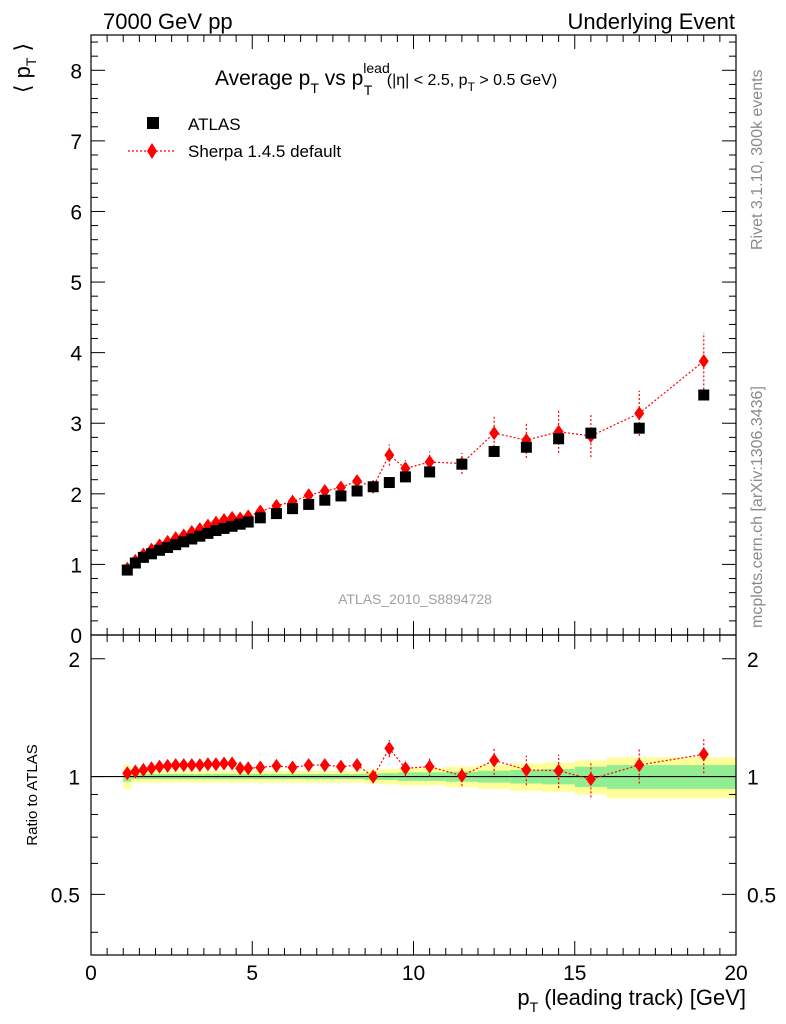  Describe the element at coordinates (415, 482) in the screenshot. I see `main-atlas-series` at that location.